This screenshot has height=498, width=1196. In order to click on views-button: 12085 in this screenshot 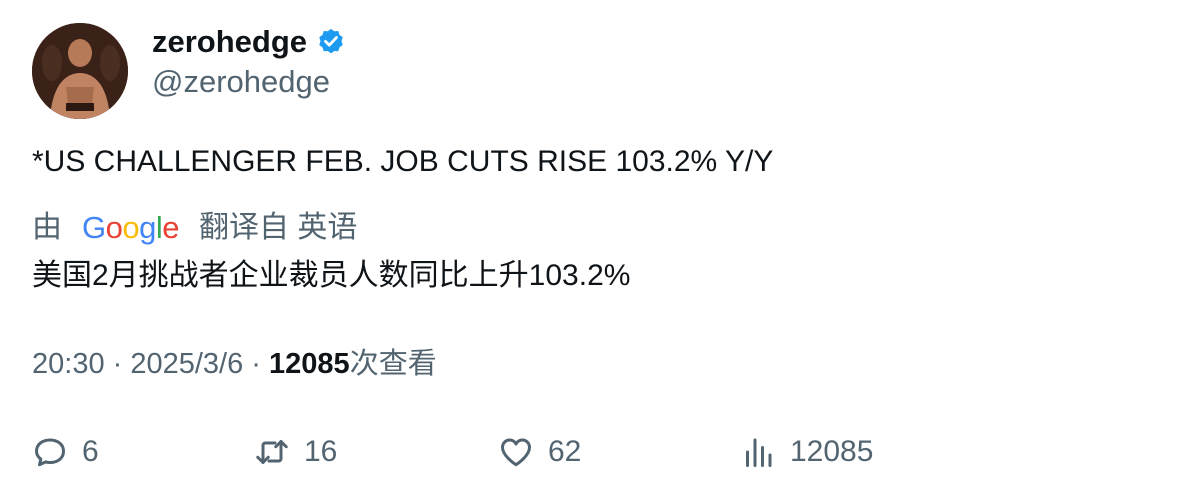, I will do `click(806, 452)`.